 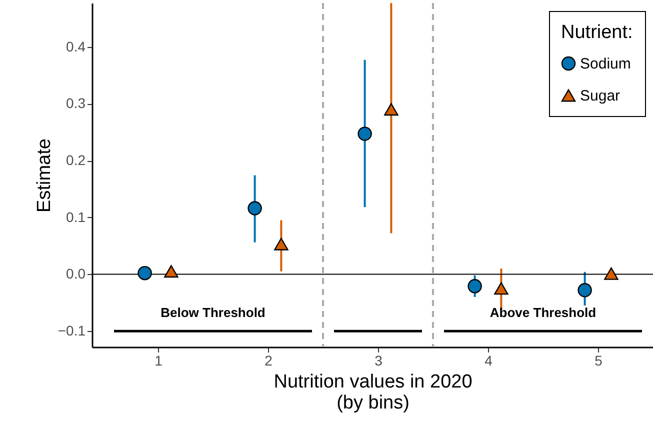 I want to click on y-tick-label: 0.4, so click(x=76, y=46).